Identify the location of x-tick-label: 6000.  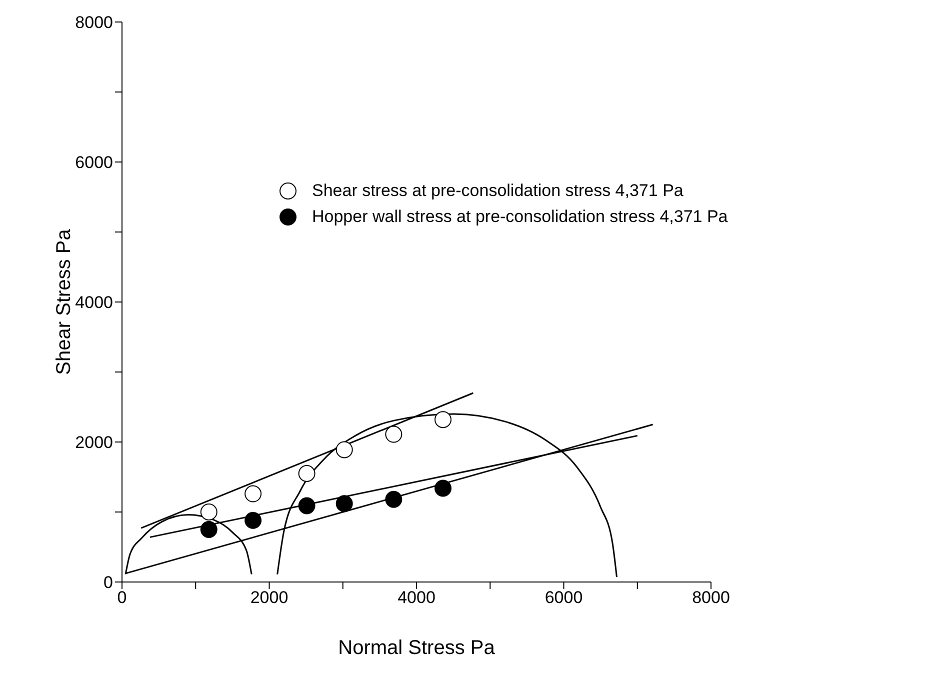
(563, 598).